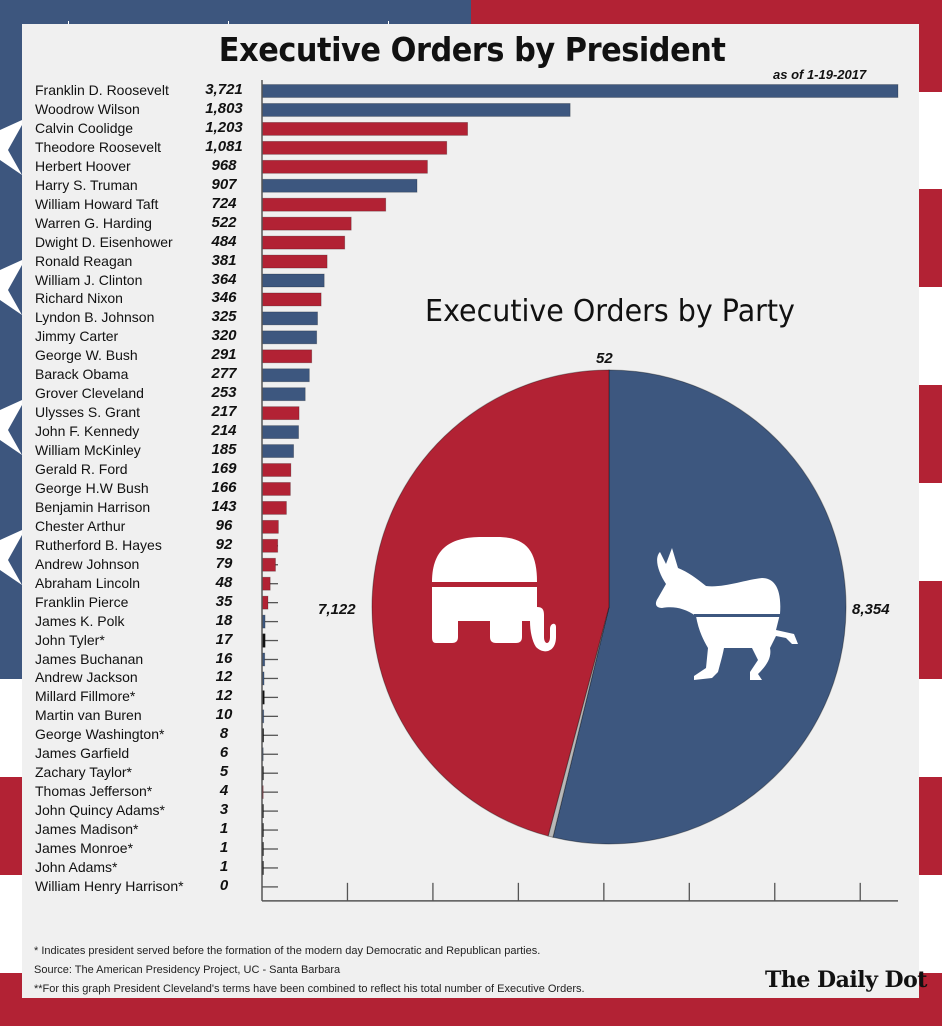 This screenshot has width=942, height=1026. Describe the element at coordinates (89, 393) in the screenshot. I see `president-name: Grover Cleveland` at that location.